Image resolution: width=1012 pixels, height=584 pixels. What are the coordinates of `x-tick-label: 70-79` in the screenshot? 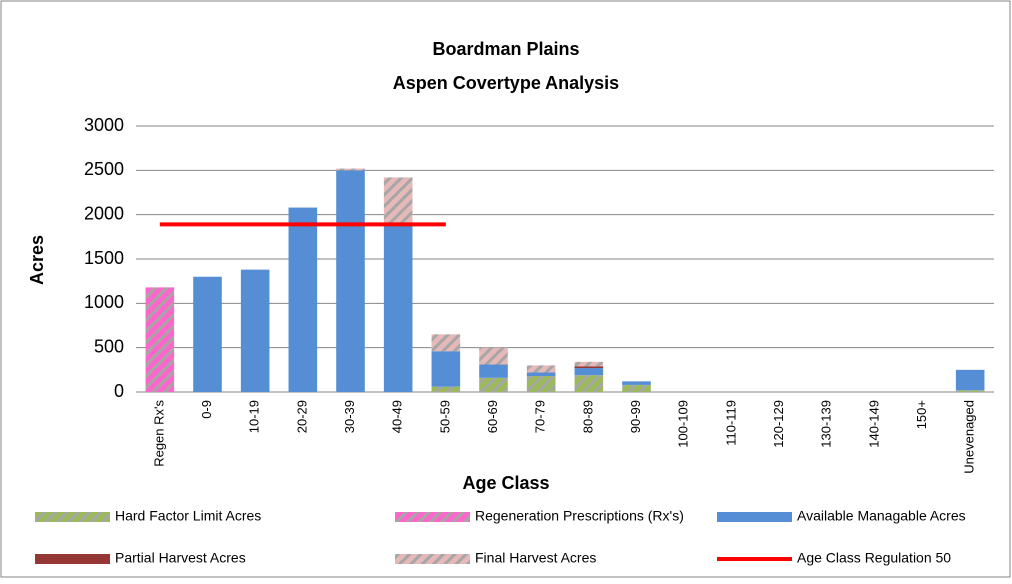 It's located at (540, 416).